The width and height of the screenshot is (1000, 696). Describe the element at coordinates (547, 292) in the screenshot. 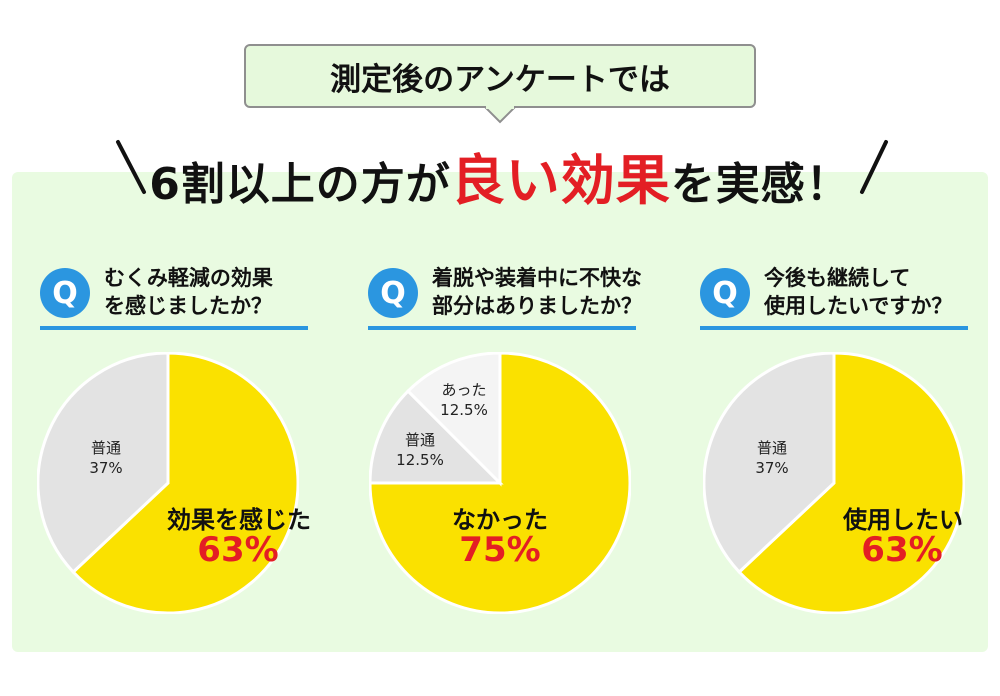

I see `question-2-text: 着脱や装着中に不快な 部分はありましたか？` at that location.